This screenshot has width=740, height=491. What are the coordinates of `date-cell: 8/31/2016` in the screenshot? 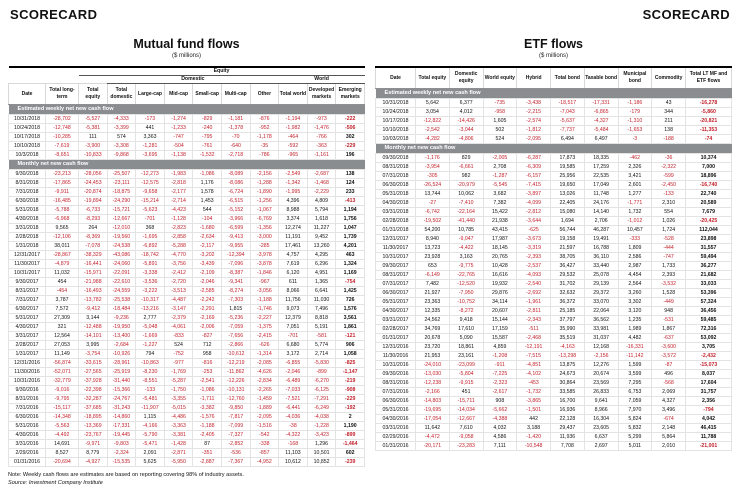 It's located at (27, 398).